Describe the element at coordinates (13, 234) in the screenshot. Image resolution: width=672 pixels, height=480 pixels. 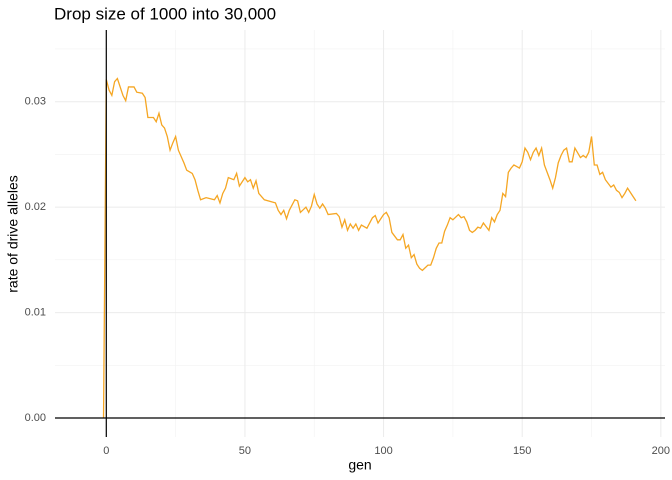
I see `y-axis-label: rate of drive alleles` at that location.